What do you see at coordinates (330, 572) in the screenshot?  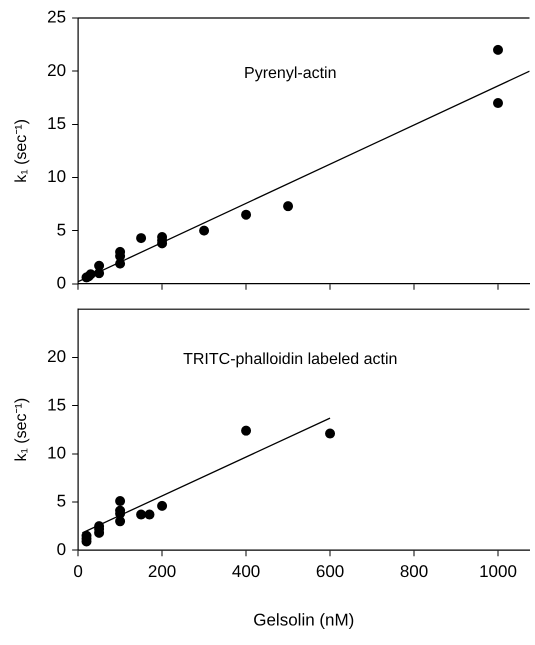 I see `x-tick-label: 600` at bounding box center [330, 572].